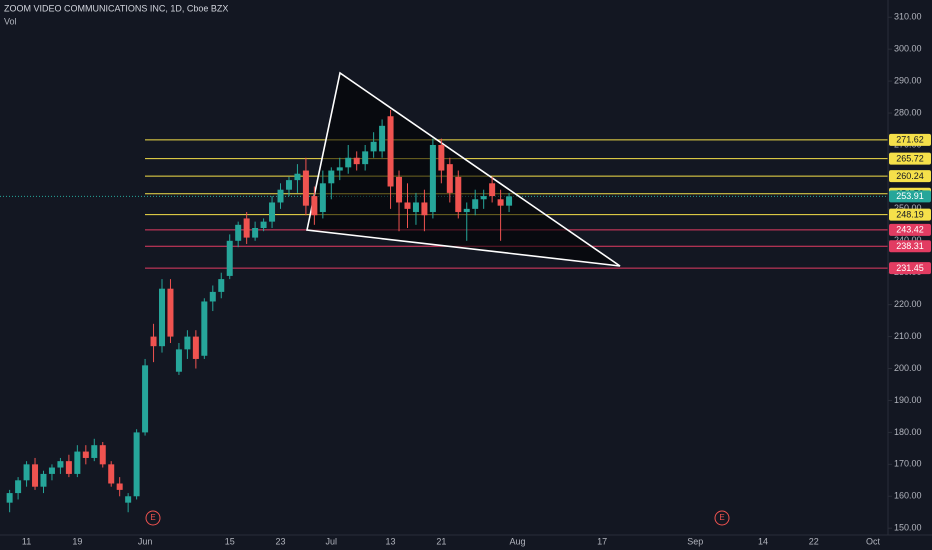 The height and width of the screenshot is (550, 932). Describe the element at coordinates (602, 541) in the screenshot. I see `x-tick-label: 17` at that location.